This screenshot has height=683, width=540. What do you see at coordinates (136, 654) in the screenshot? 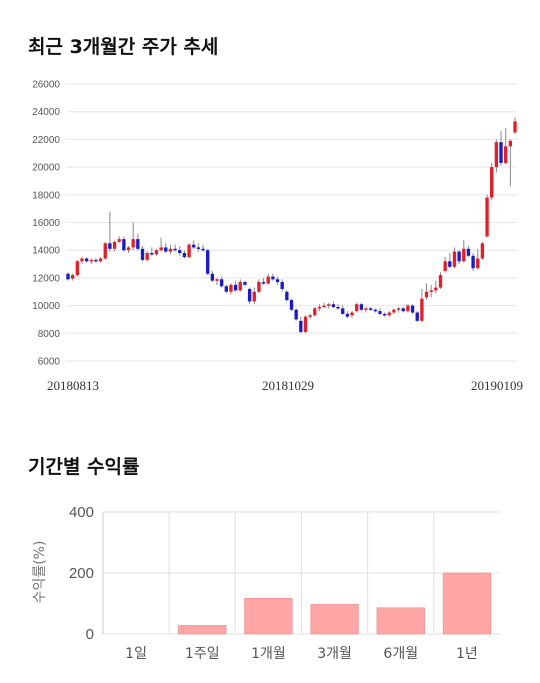
I see `returns-category-label: 1일` at bounding box center [136, 654].